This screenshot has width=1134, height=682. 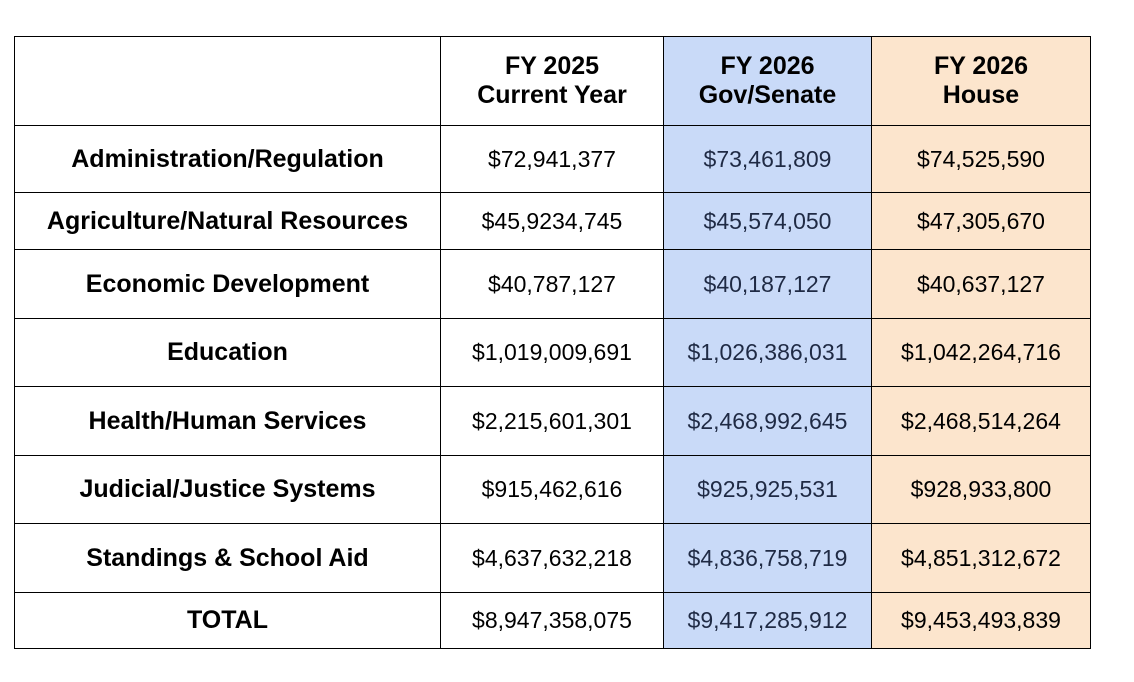 What do you see at coordinates (227, 352) in the screenshot?
I see `row-category: Education` at bounding box center [227, 352].